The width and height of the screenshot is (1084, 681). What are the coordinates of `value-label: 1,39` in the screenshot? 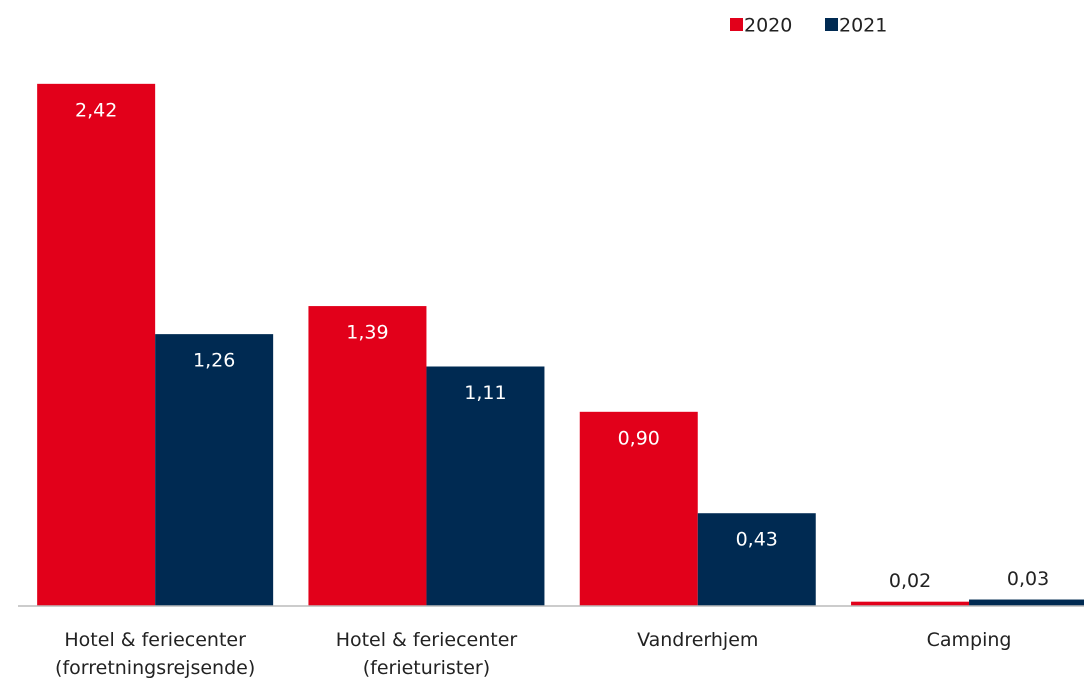 It's located at (367, 333).